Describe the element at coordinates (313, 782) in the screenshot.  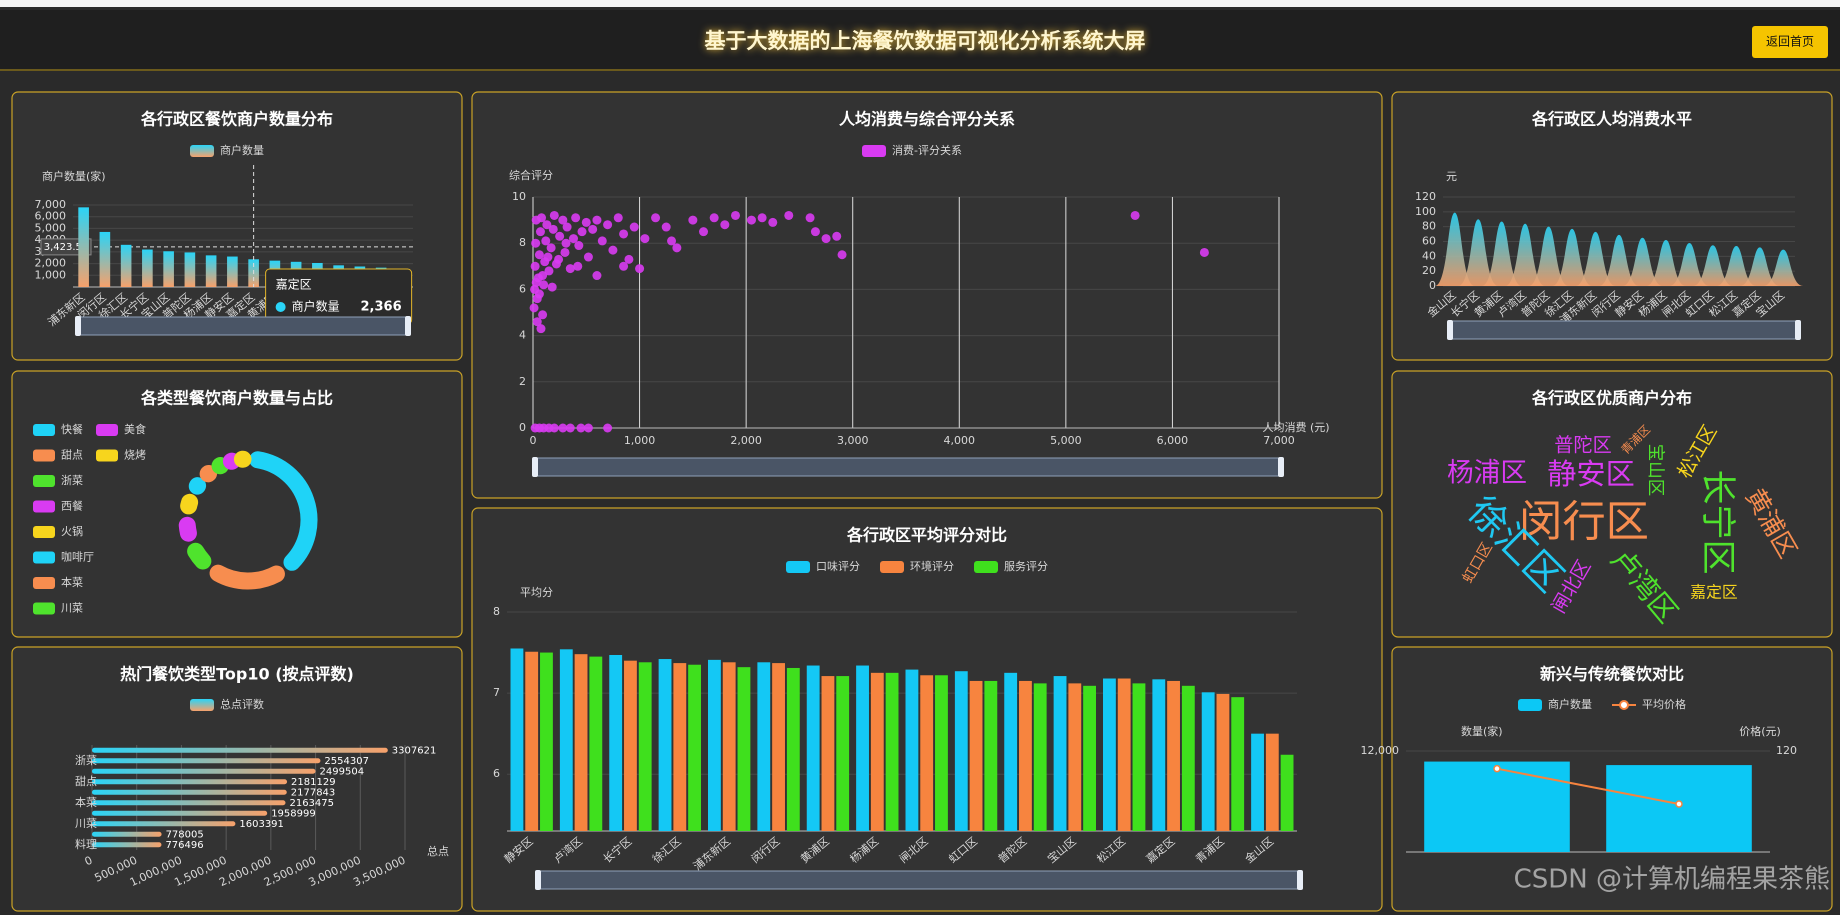
I see `bar-value-label: 2181129` at that location.